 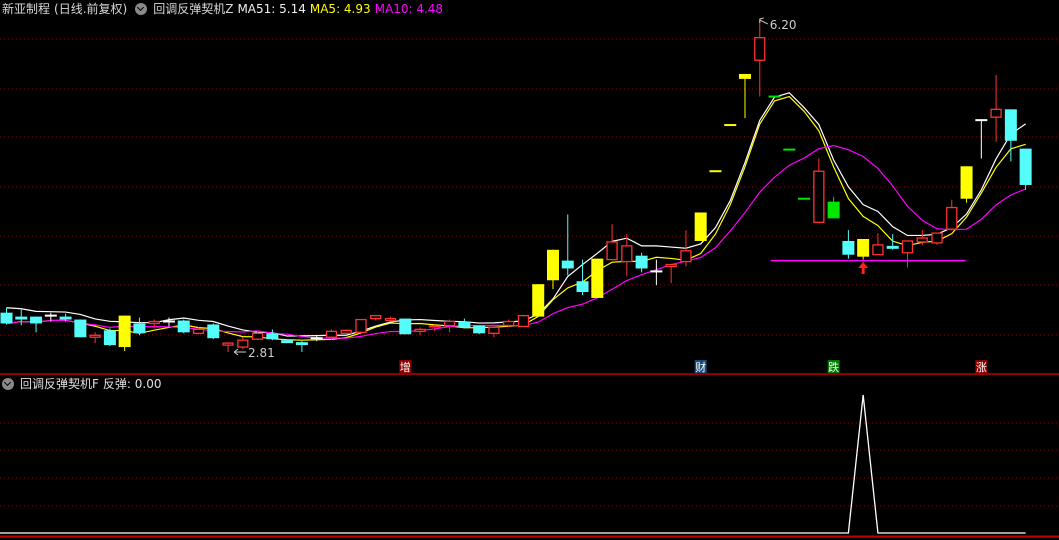 What do you see at coordinates (409, 9) in the screenshot?
I see `ma10-legend: MA10: 4.48` at bounding box center [409, 9].